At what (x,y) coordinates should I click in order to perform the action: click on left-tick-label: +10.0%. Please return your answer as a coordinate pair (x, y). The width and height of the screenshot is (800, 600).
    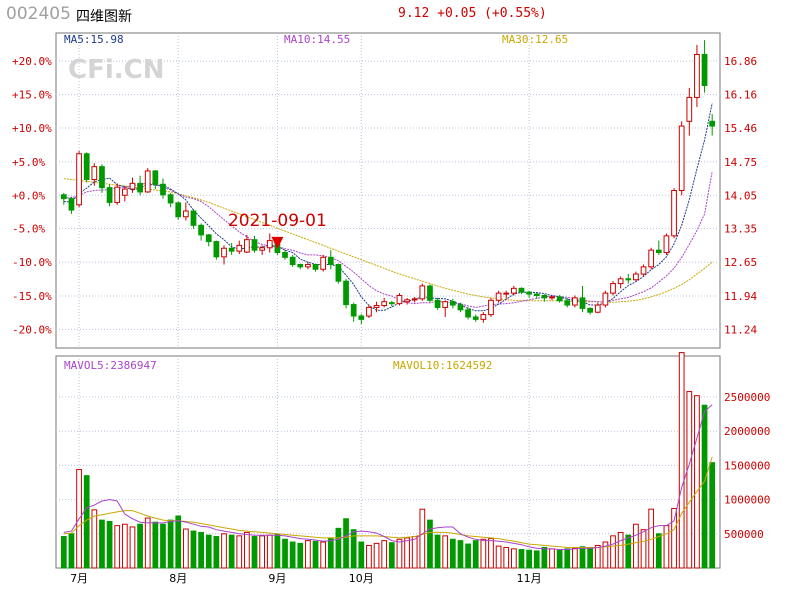
    Looking at the image, I should click on (32, 128).